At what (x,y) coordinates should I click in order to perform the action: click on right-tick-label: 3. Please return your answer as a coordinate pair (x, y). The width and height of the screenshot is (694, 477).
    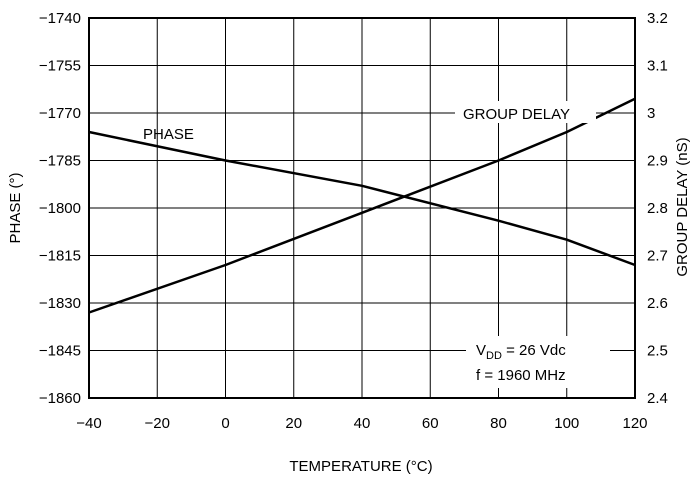
    Looking at the image, I should click on (651, 113).